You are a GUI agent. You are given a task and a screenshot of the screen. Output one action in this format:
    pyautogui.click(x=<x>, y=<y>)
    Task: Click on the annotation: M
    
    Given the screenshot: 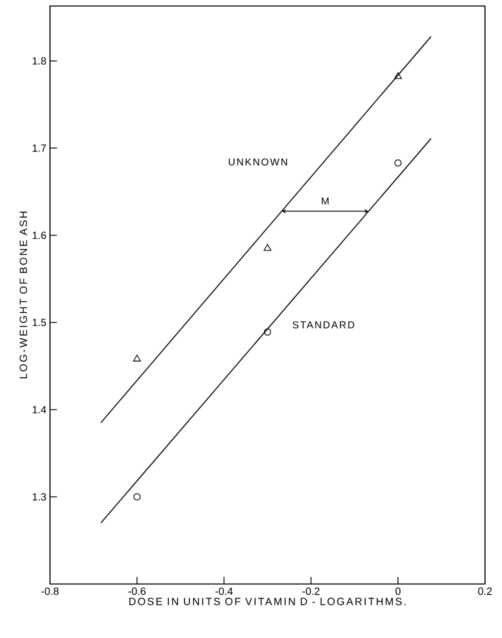 What is the action you would take?
    pyautogui.click(x=325, y=201)
    